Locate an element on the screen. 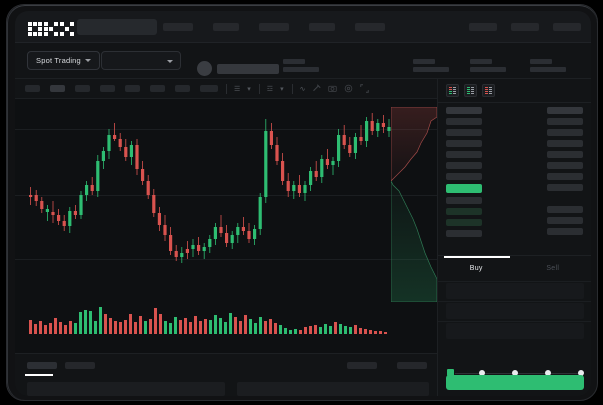 Image resolution: width=603 pixels, height=405 pixels. logo-glyph-o is located at coordinates (35, 29).